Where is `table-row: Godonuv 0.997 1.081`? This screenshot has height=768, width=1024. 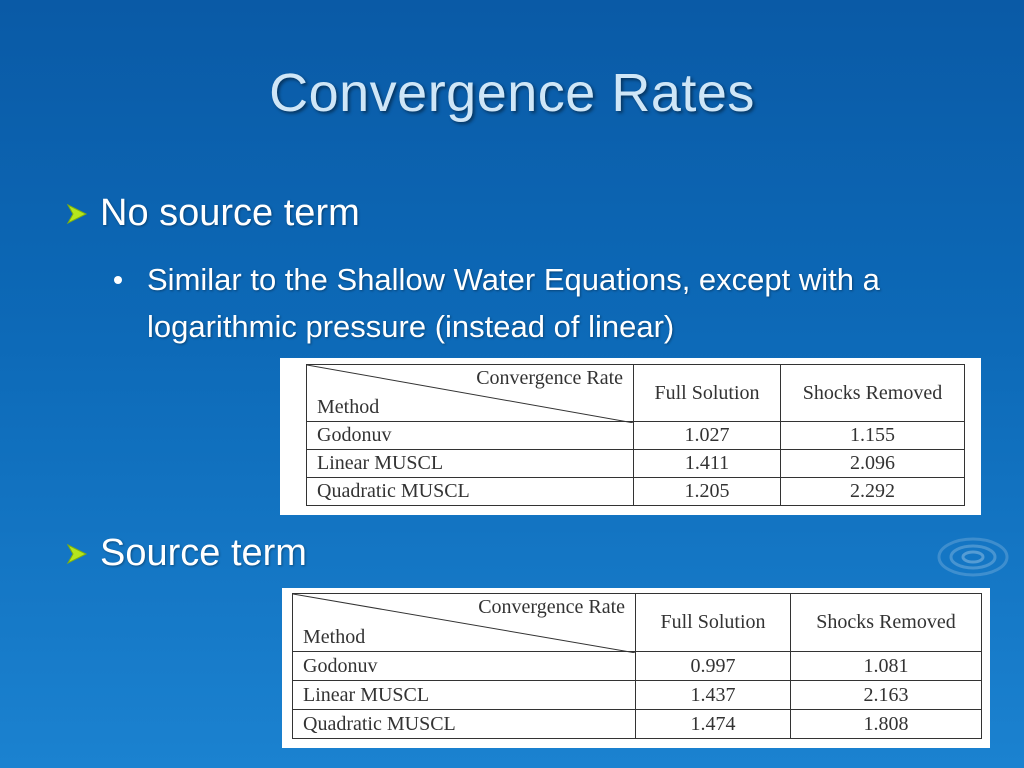 table-row: Godonuv 0.997 1.081 is located at coordinates (637, 666).